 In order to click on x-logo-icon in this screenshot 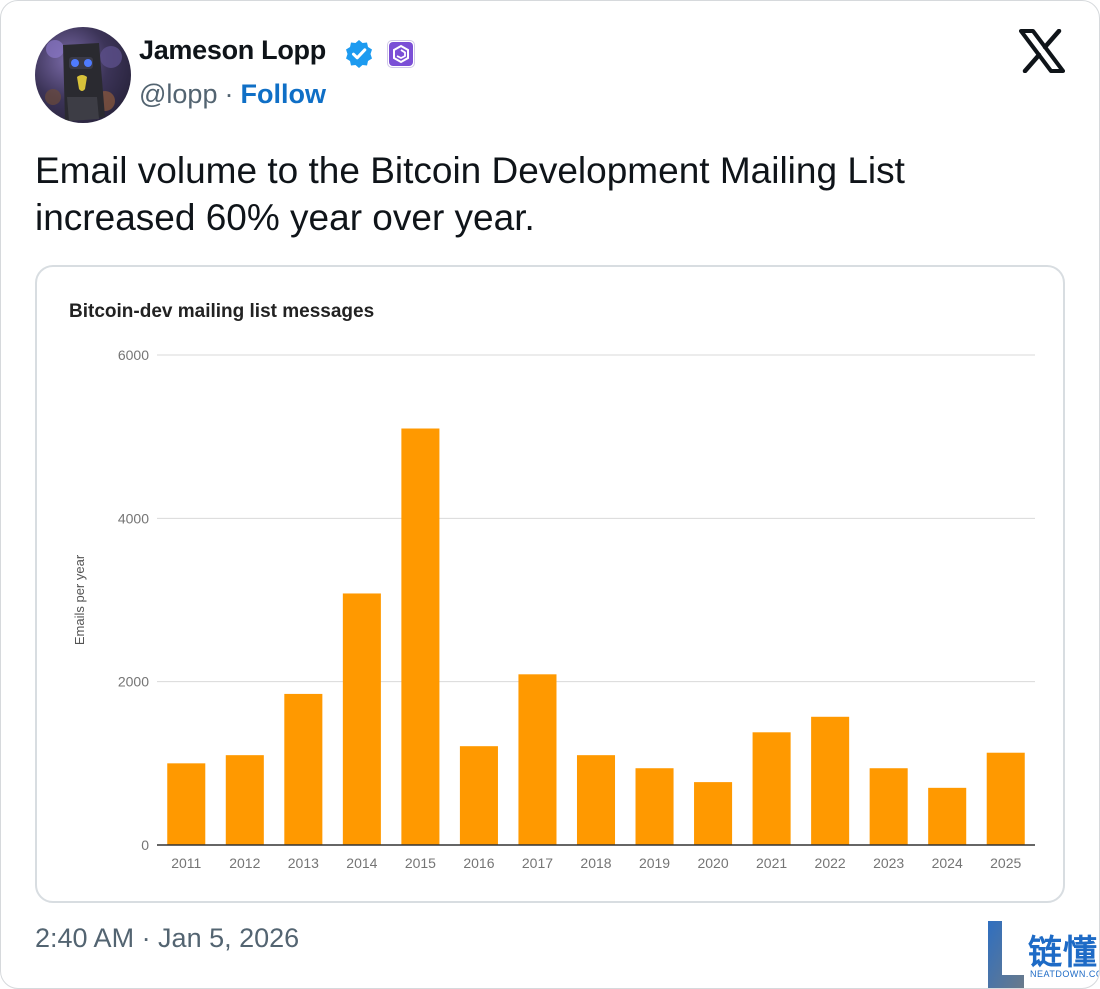, I will do `click(1042, 51)`.